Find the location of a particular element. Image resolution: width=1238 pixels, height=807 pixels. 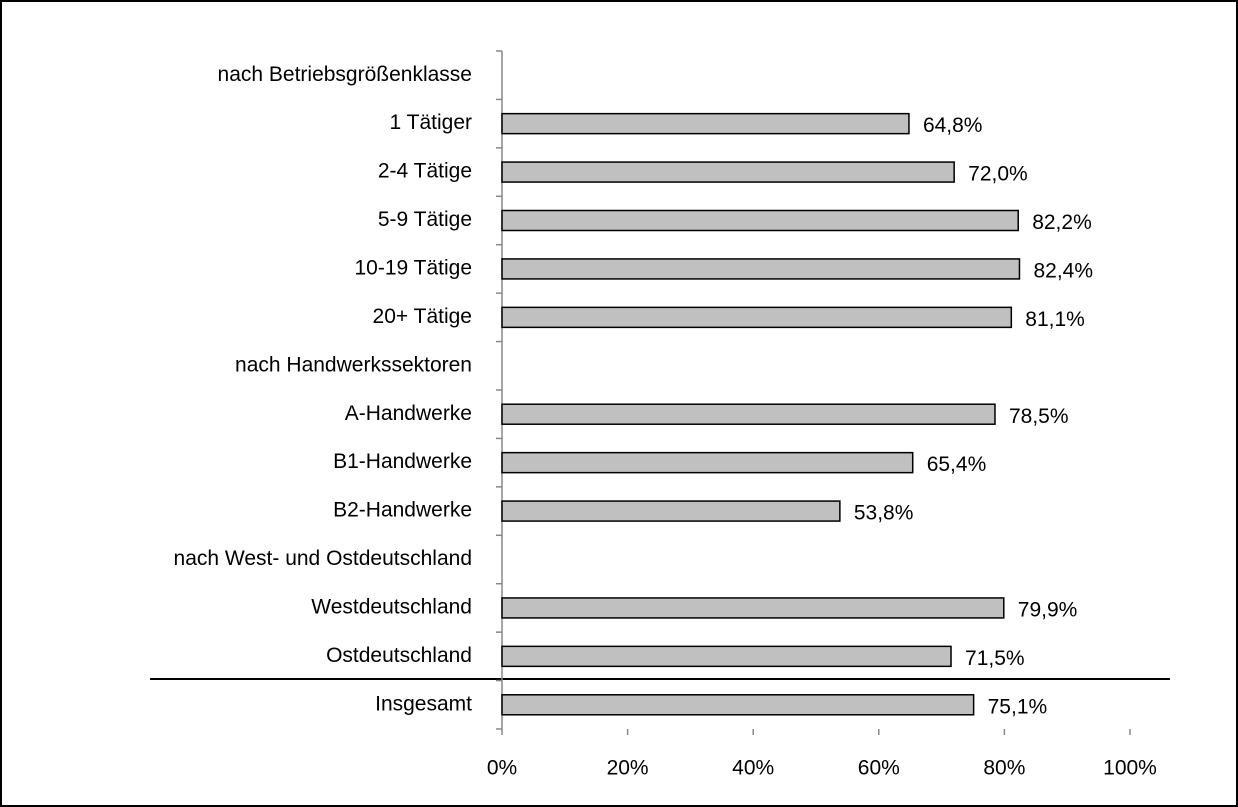

y-tick-label: Ostdeutschland is located at coordinates (399, 655).